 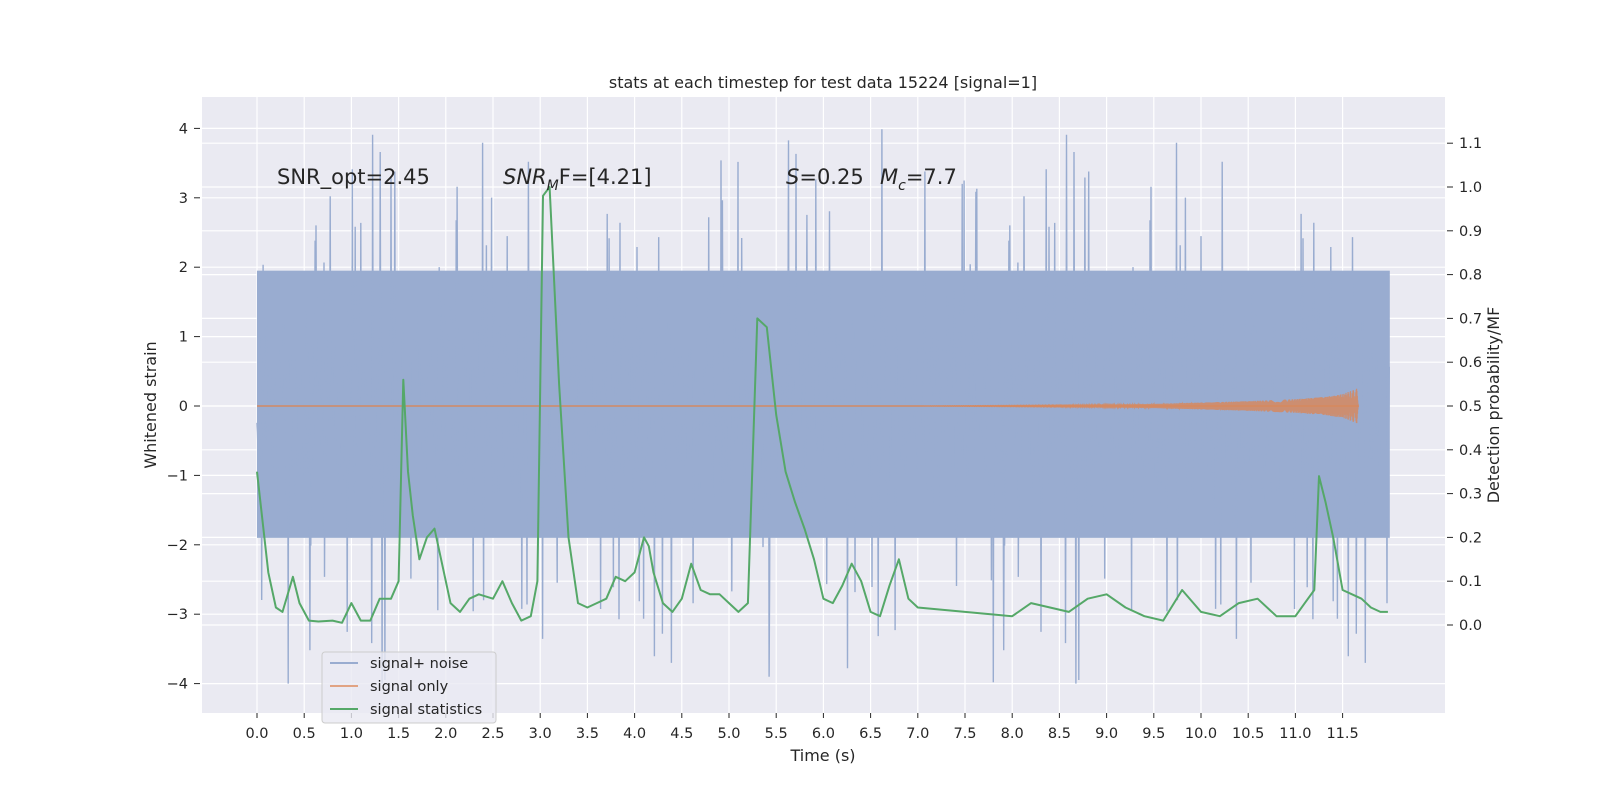 I want to click on signal-series, so click(x=808, y=406).